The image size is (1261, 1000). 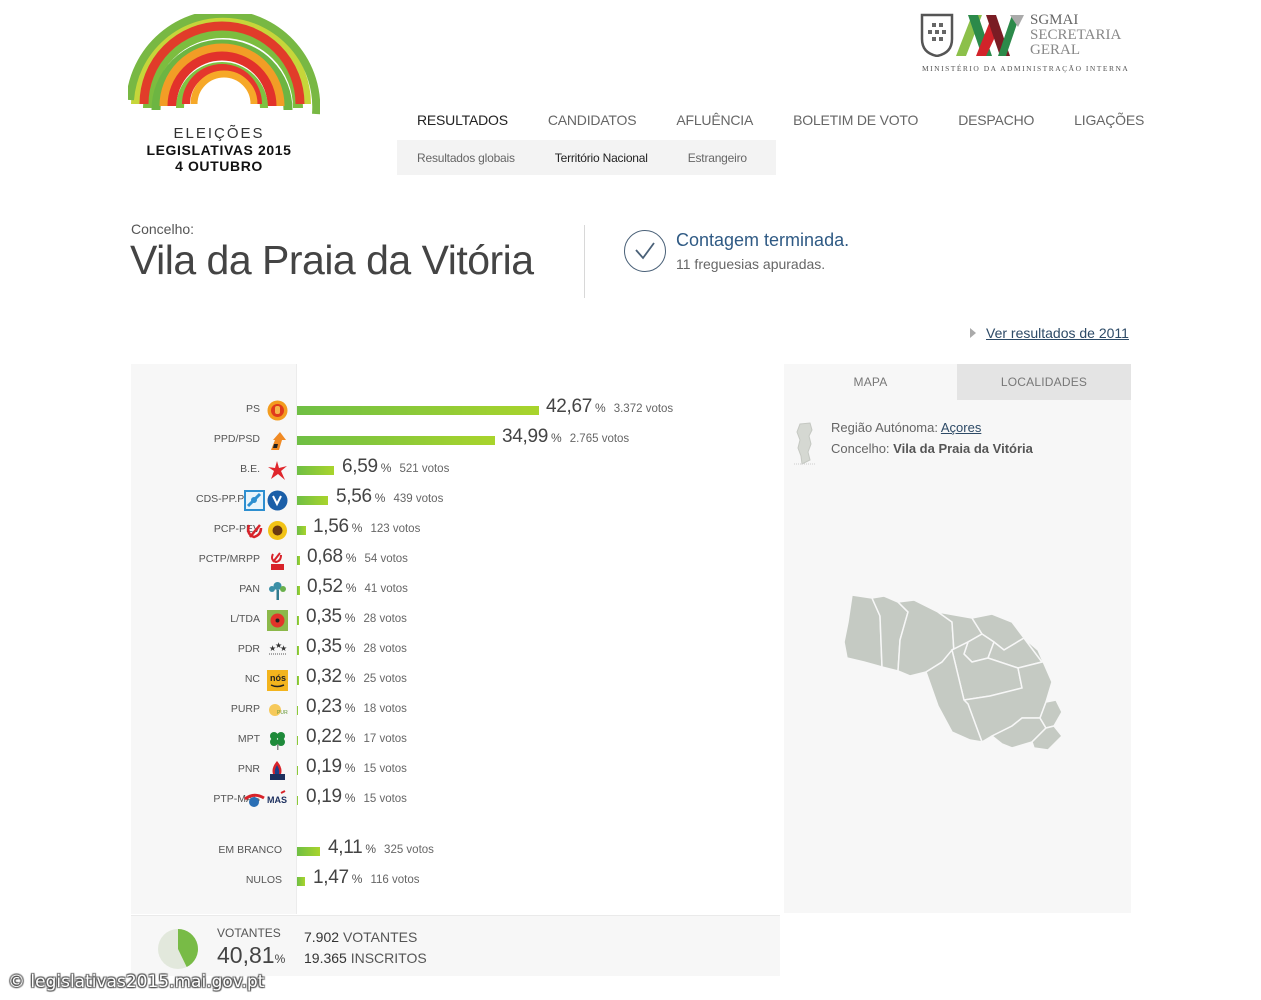 What do you see at coordinates (961, 427) in the screenshot?
I see `region-link-acores: Açores` at bounding box center [961, 427].